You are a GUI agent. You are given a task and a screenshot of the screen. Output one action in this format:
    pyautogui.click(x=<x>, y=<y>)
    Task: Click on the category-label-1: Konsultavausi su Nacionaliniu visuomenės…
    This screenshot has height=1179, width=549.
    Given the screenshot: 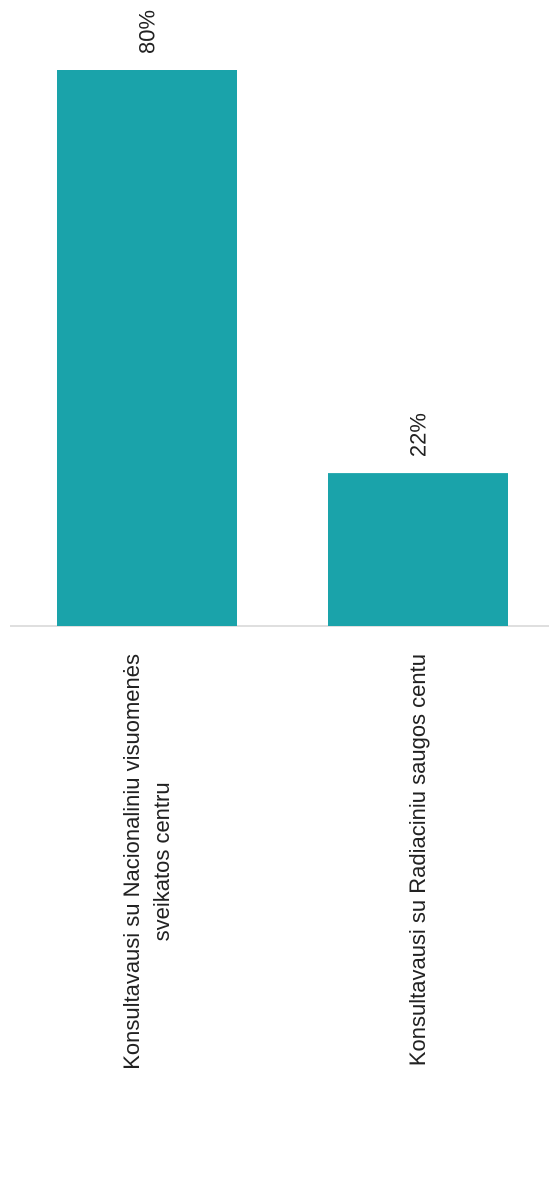 What is the action you would take?
    pyautogui.click(x=146, y=862)
    